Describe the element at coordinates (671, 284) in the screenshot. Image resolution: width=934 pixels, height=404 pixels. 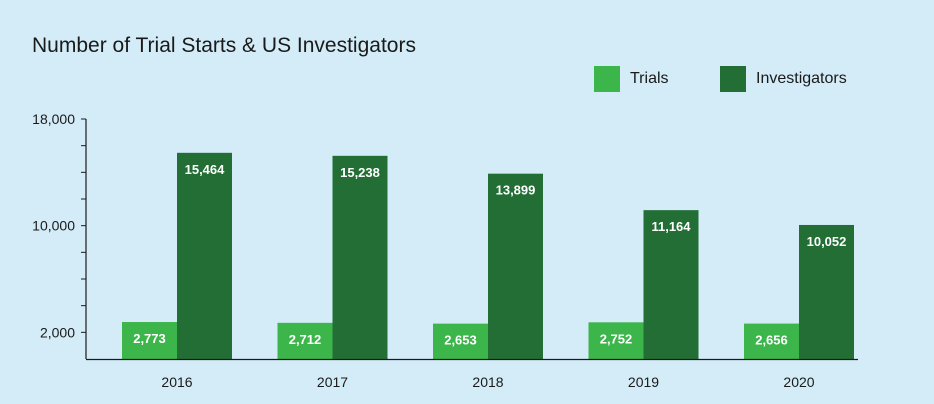
I see `bar-investigators-2019` at that location.